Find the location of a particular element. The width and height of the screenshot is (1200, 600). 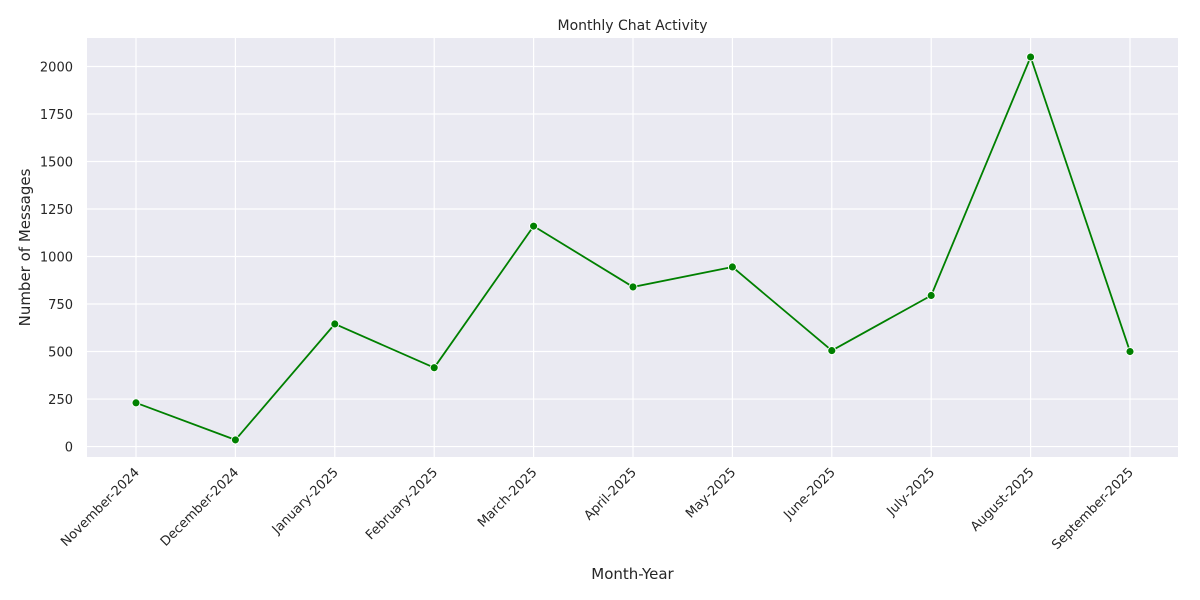

x-tick-label: December-2024 is located at coordinates (200, 507).